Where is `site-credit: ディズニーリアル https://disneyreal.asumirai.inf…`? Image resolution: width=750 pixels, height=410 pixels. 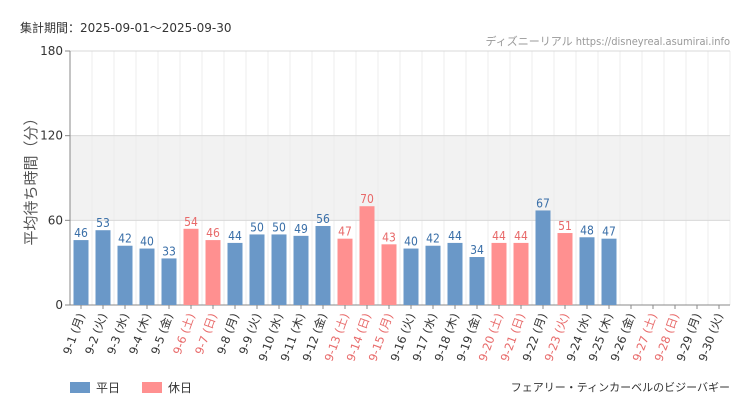 site-credit: ディズニーリアル https://disneyreal.asumirai.inf… is located at coordinates (607, 41).